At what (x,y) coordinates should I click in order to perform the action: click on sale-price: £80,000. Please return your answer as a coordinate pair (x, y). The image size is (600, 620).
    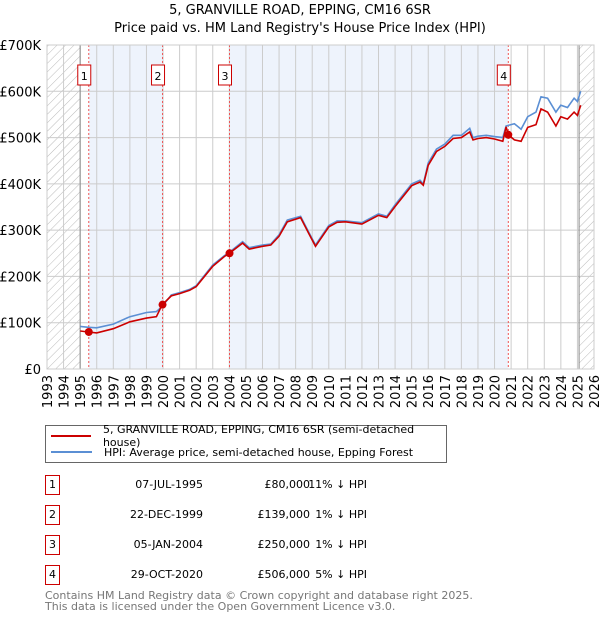
    Looking at the image, I should click on (287, 484).